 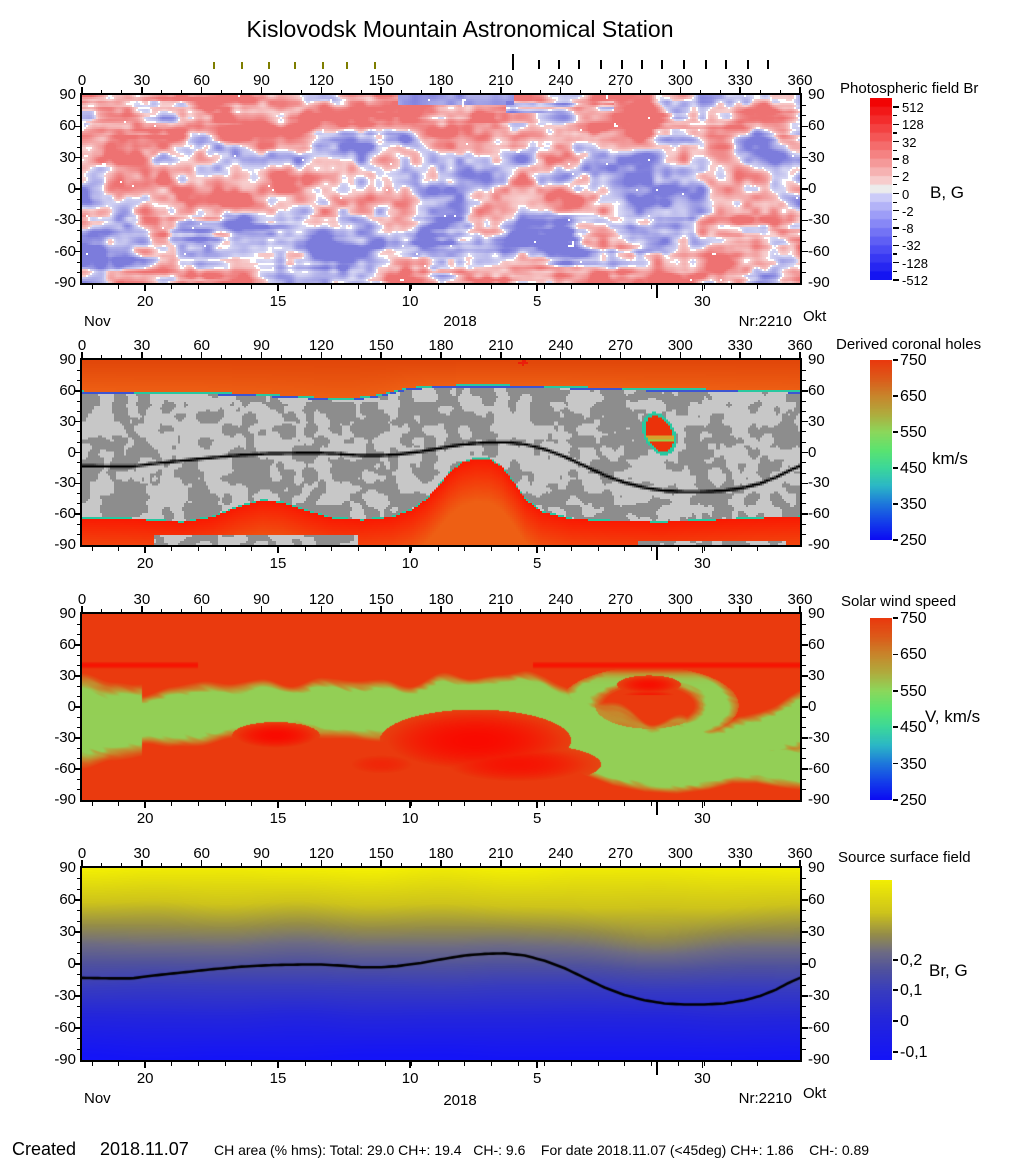 What do you see at coordinates (913, 125) in the screenshot?
I see `colorbar-tick-label: 128` at bounding box center [913, 125].